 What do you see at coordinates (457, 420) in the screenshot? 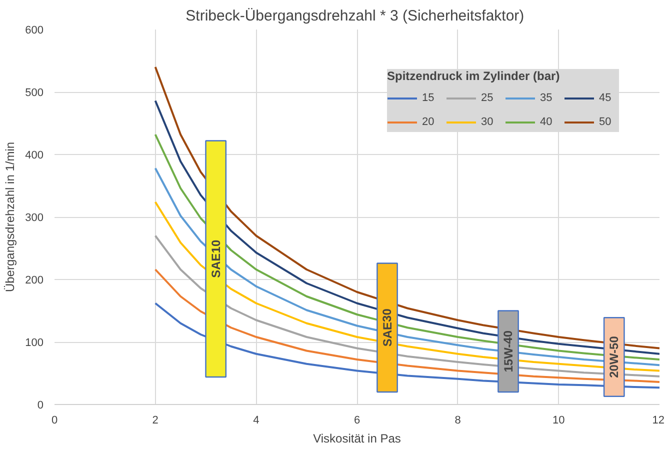
I see `x-tick-label: 8` at bounding box center [457, 420].